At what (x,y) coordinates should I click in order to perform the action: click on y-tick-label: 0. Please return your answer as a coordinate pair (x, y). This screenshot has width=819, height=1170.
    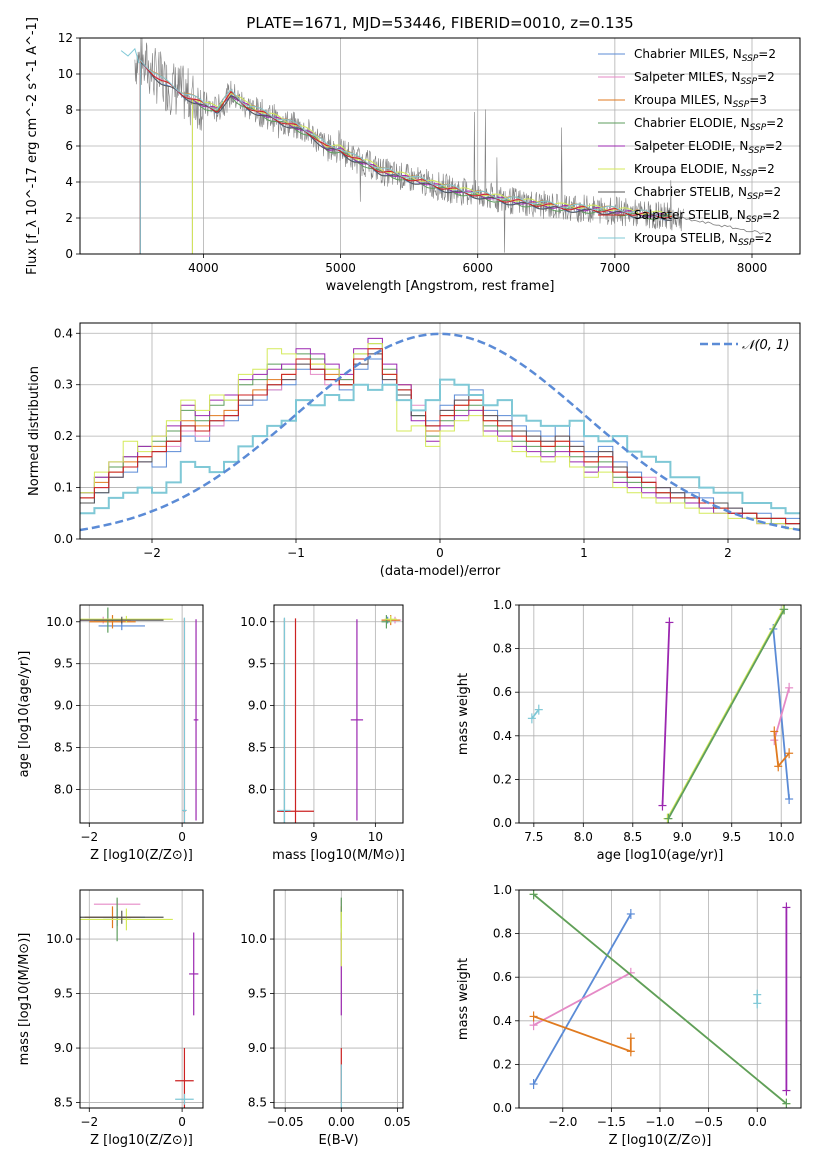
    Looking at the image, I should click on (69, 254).